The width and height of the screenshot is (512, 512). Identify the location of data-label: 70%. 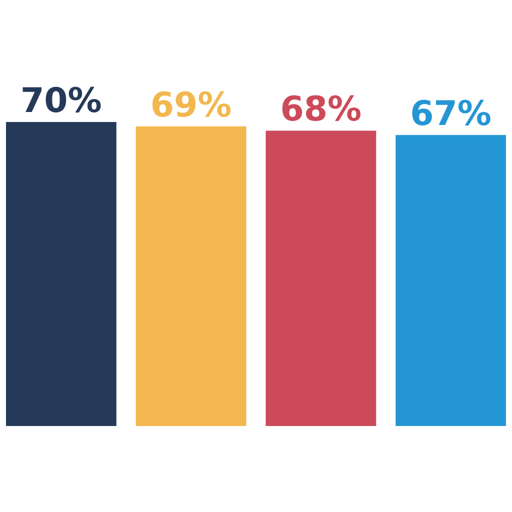
(61, 101).